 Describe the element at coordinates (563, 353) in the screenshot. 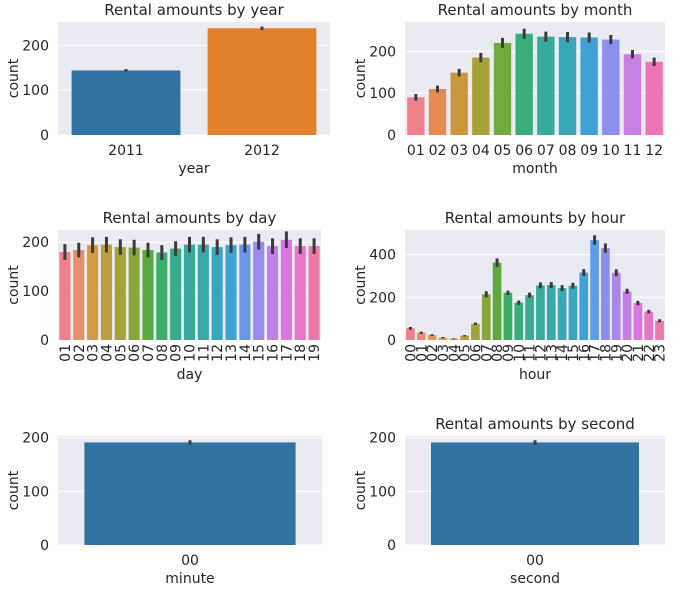

I see `x-tick-label: 14` at that location.